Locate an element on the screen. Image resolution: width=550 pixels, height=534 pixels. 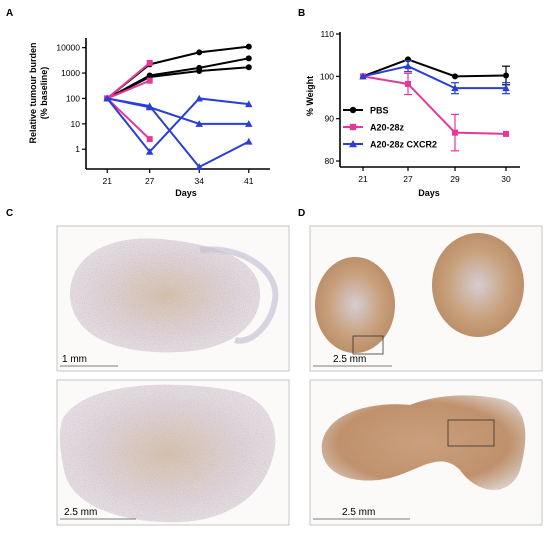
chart-a-ylabel-2: (% baseline) is located at coordinates (44, 93).